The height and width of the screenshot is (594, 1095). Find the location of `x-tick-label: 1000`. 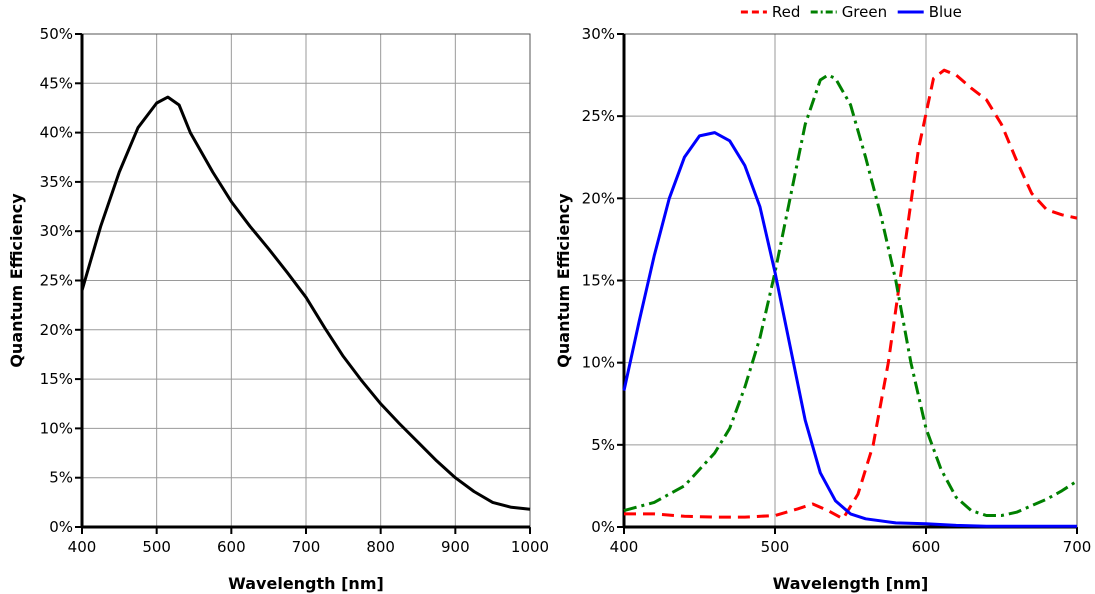

x-tick-label: 1000 is located at coordinates (530, 547).